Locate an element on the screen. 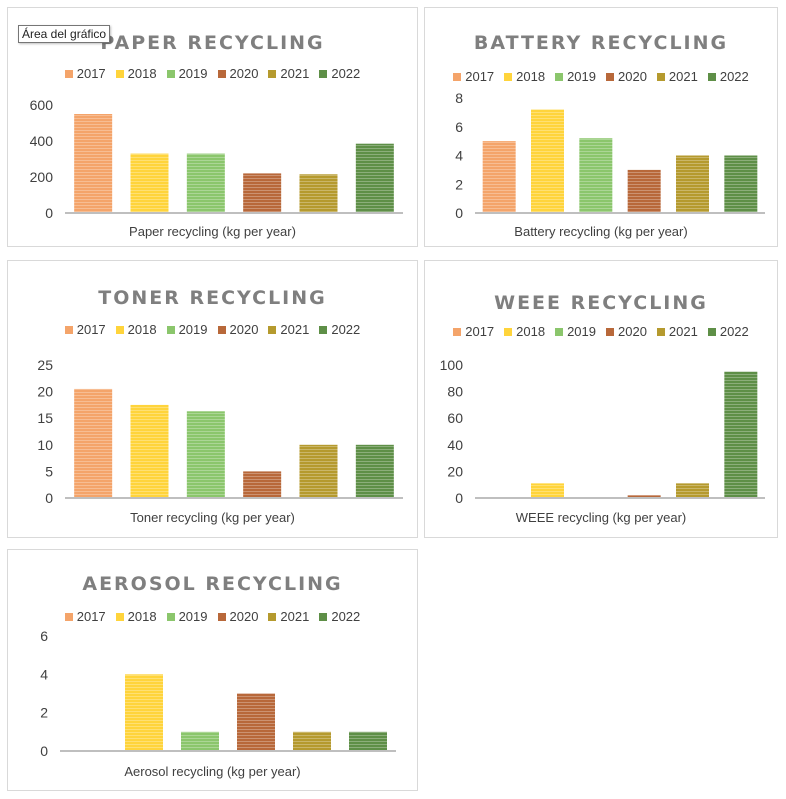 The image size is (786, 799). y-tick-label: 200 is located at coordinates (42, 177).